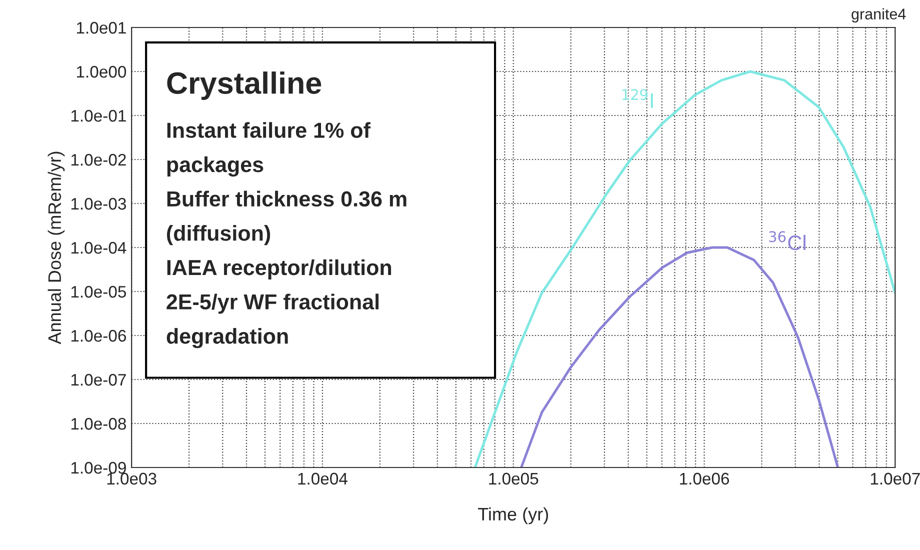 Image resolution: width=920 pixels, height=550 pixels. I want to click on y-tick-label: 1.0e-07, so click(98, 380).